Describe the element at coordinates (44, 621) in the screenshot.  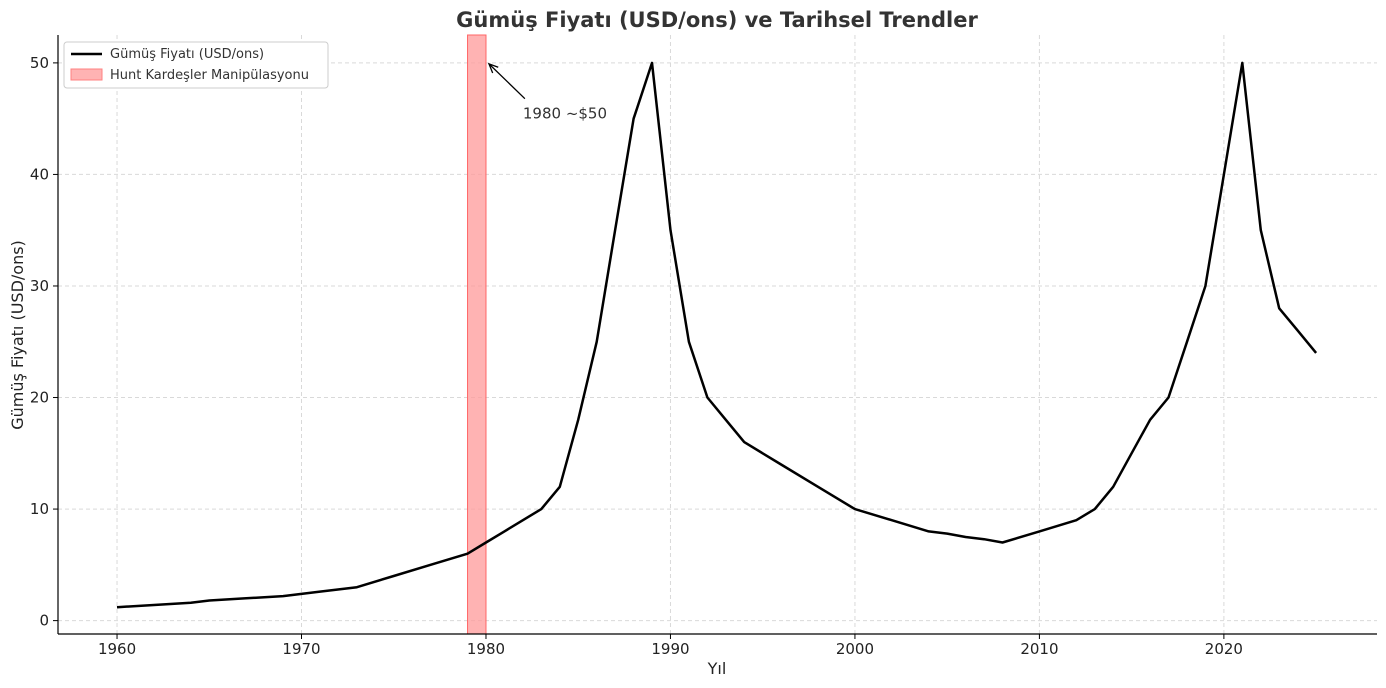
I see `y-tick-label: 0` at that location.